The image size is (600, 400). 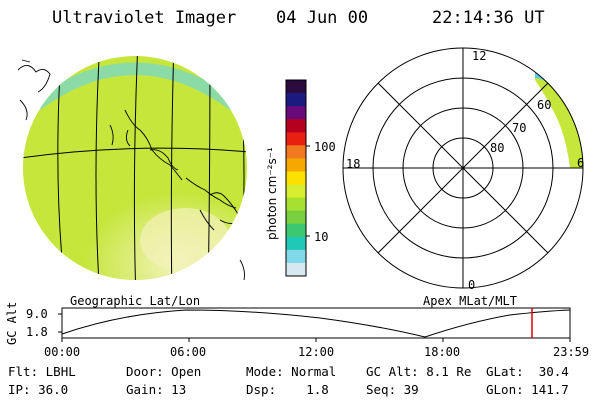 What do you see at coordinates (135, 153) in the screenshot?
I see `globe-parallel` at bounding box center [135, 153].